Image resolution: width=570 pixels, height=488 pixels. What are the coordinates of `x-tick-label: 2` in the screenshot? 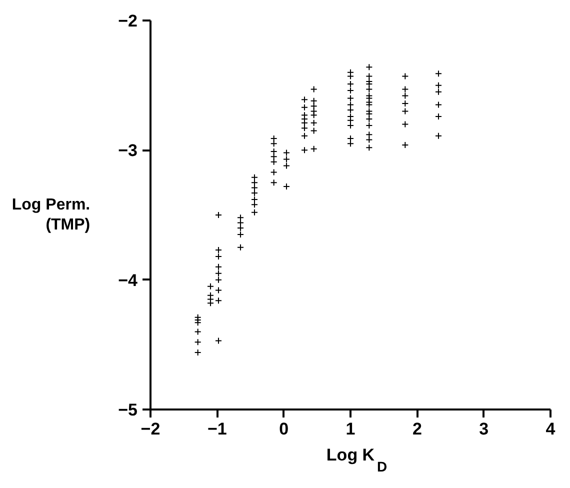 It's located at (417, 429).